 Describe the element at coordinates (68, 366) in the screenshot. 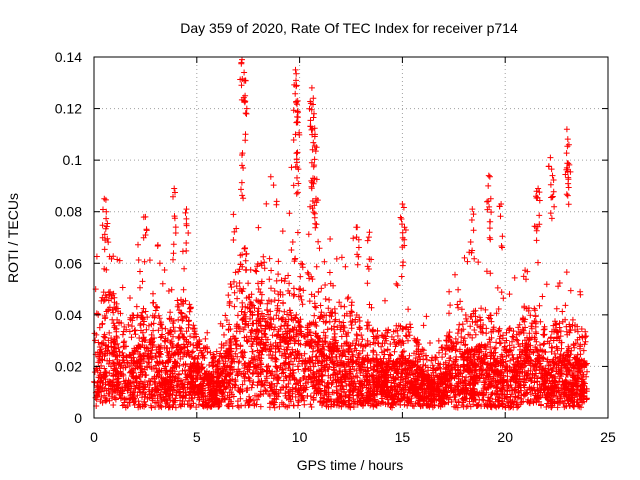

I see `y-tick-label: 0.02` at that location.